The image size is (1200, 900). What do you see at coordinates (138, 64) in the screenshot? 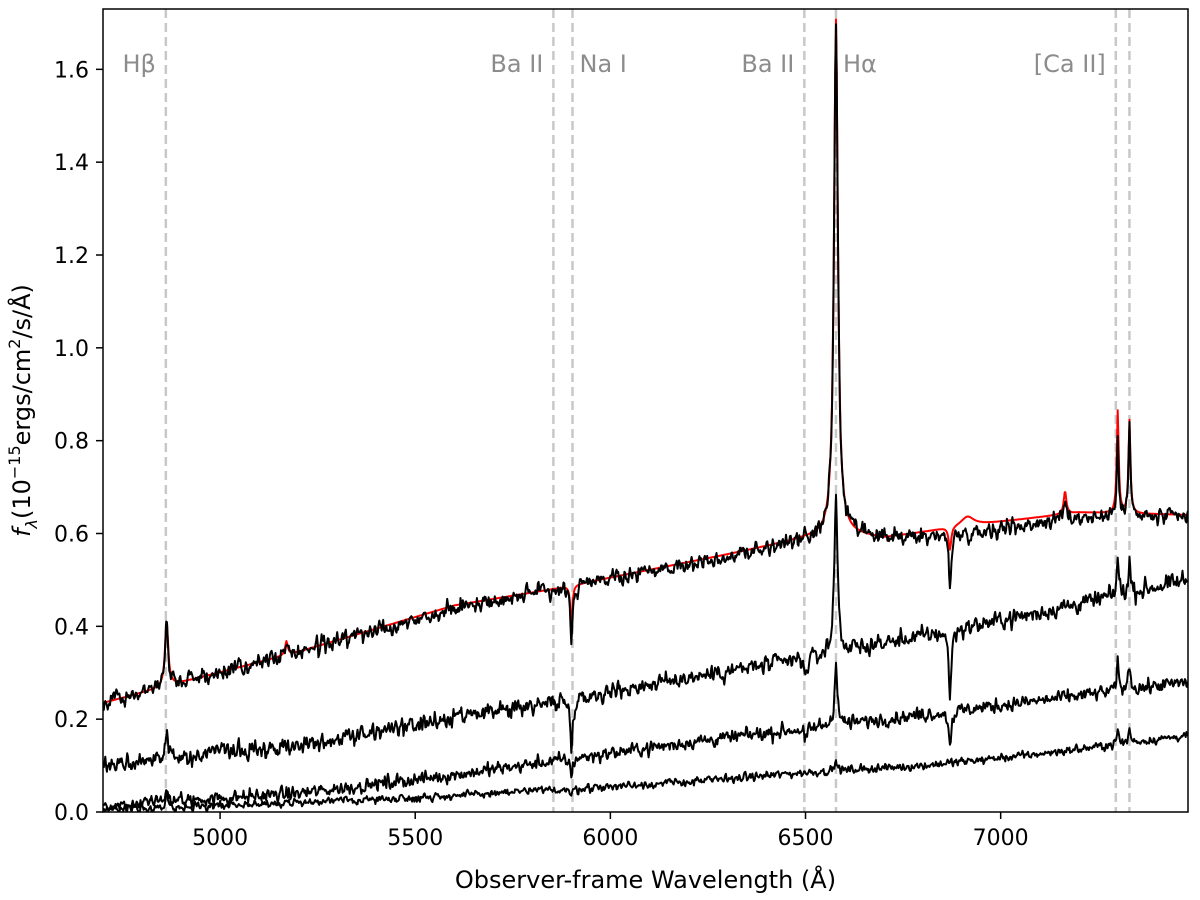
I see `marker-label-hbeta: Hβ` at bounding box center [138, 64].